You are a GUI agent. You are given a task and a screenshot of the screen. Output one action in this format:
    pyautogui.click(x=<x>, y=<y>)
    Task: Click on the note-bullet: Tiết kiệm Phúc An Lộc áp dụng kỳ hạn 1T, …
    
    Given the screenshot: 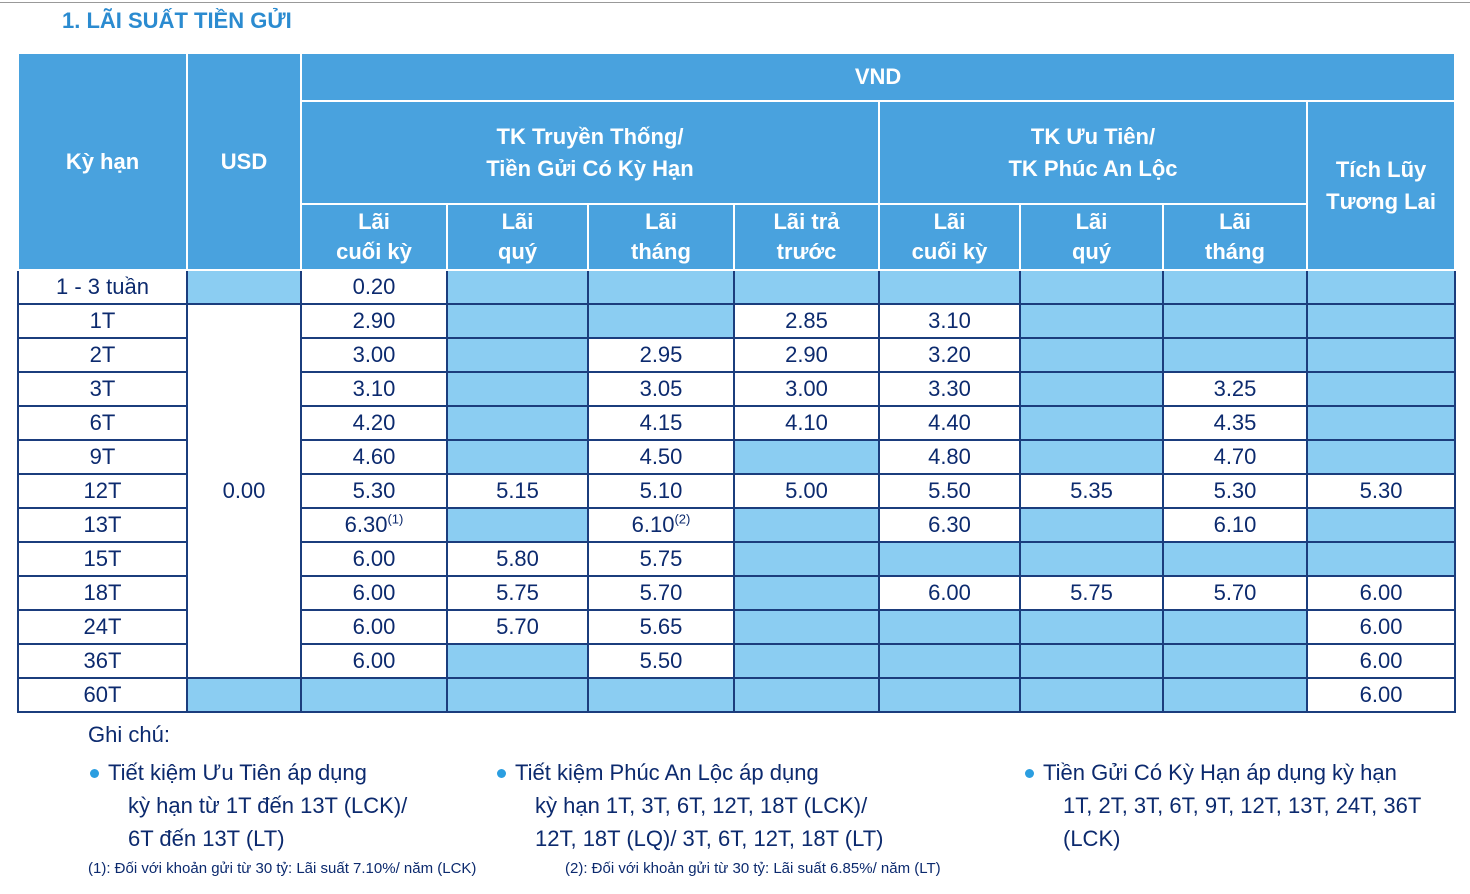 What is the action you would take?
    pyautogui.click(x=690, y=805)
    